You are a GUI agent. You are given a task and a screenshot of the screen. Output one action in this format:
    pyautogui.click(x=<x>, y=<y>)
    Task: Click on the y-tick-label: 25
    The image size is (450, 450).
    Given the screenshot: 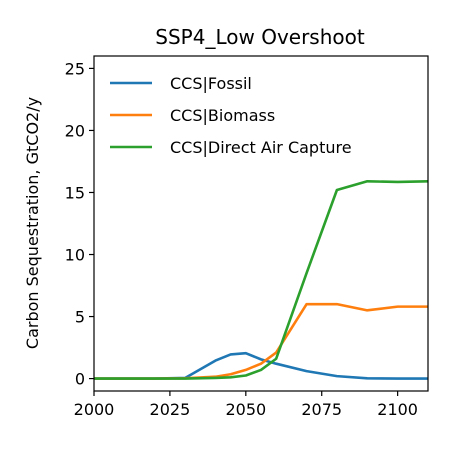 What is the action you would take?
    pyautogui.click(x=75, y=68)
    